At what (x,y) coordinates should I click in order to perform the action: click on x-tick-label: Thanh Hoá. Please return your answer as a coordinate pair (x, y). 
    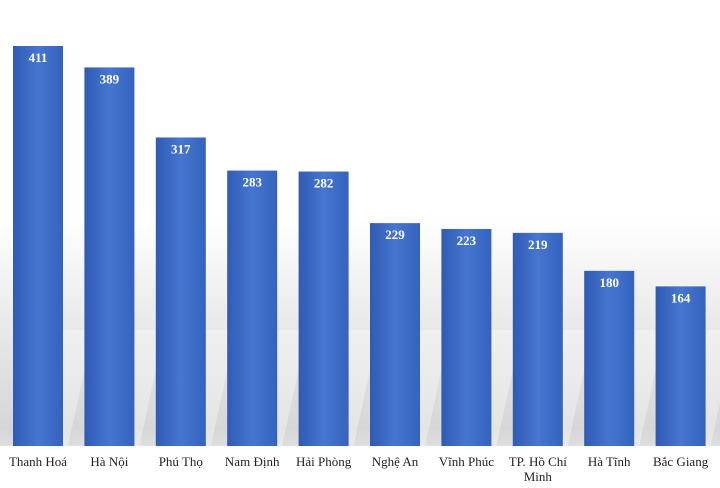
    Looking at the image, I should click on (38, 461).